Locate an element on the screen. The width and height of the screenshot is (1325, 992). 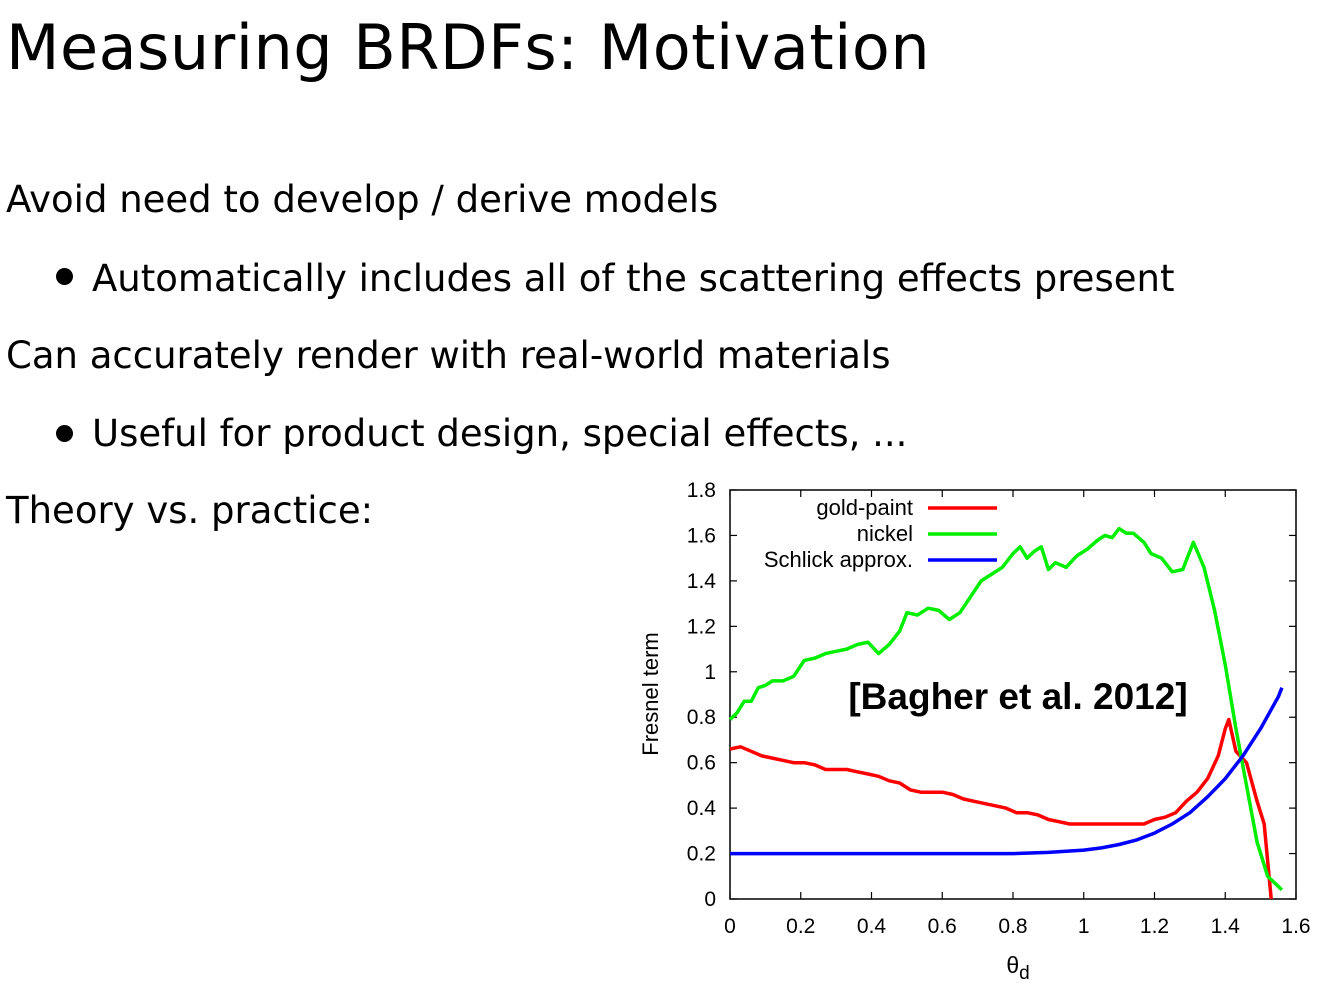
x-tick-label: 0.8 is located at coordinates (1012, 926).